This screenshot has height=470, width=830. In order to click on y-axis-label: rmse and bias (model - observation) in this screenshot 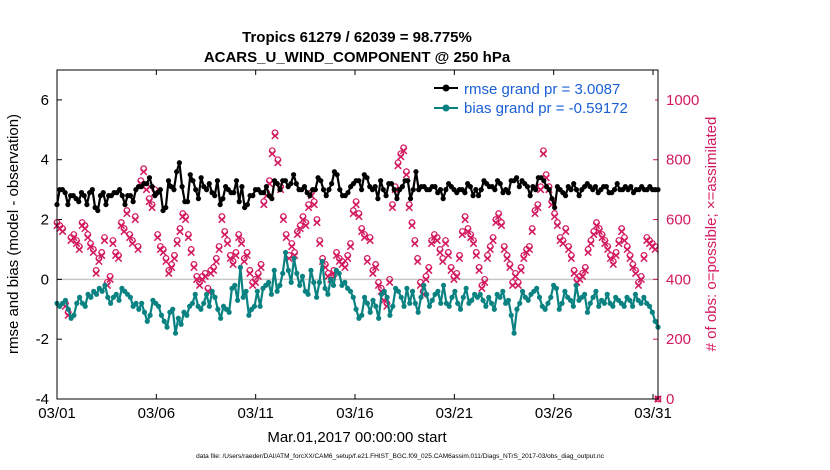, I will do `click(13, 234)`.